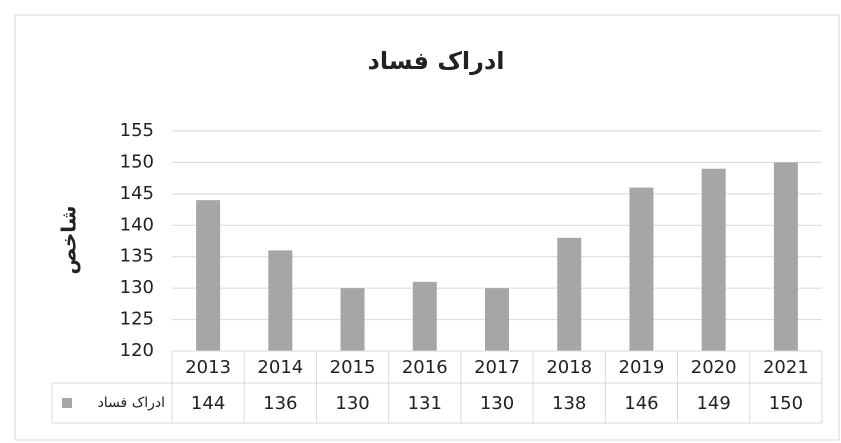  Describe the element at coordinates (497, 367) in the screenshot. I see `x-tick-label: 2017` at that location.